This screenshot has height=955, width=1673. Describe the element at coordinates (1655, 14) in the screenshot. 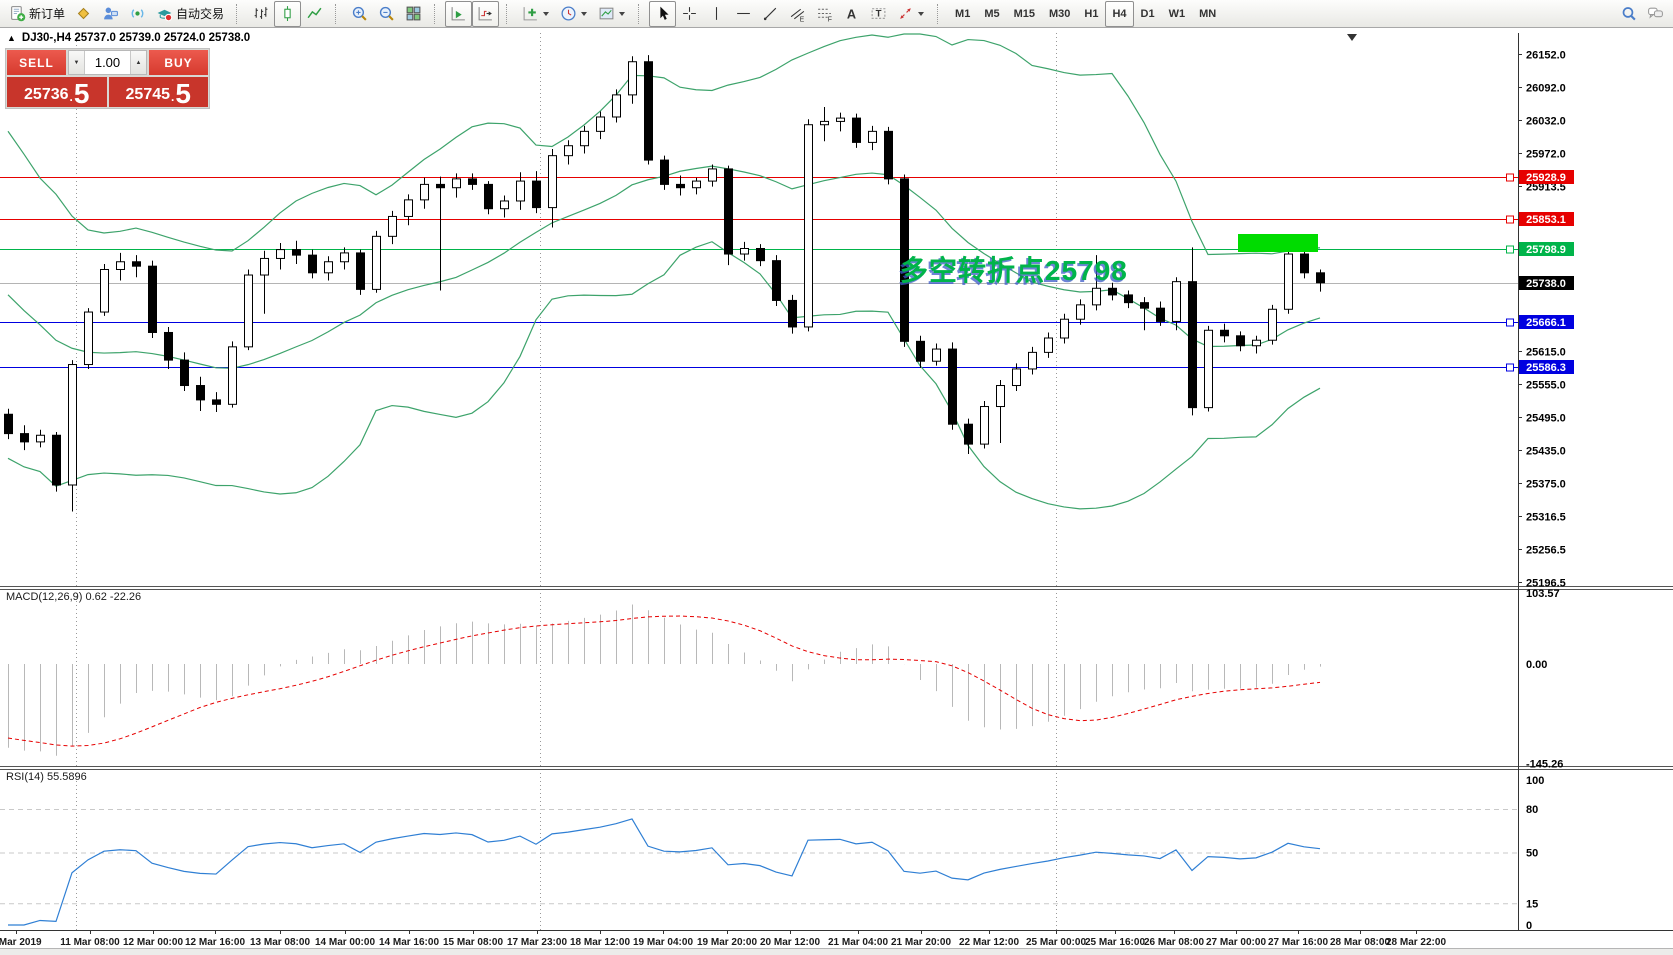

I see `chat-button` at that location.